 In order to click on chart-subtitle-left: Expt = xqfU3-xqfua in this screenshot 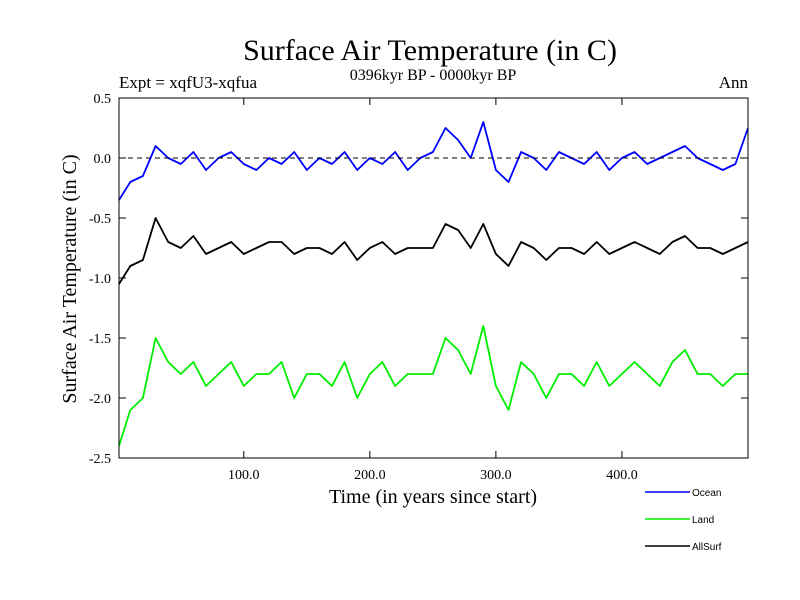, I will do `click(188, 82)`.